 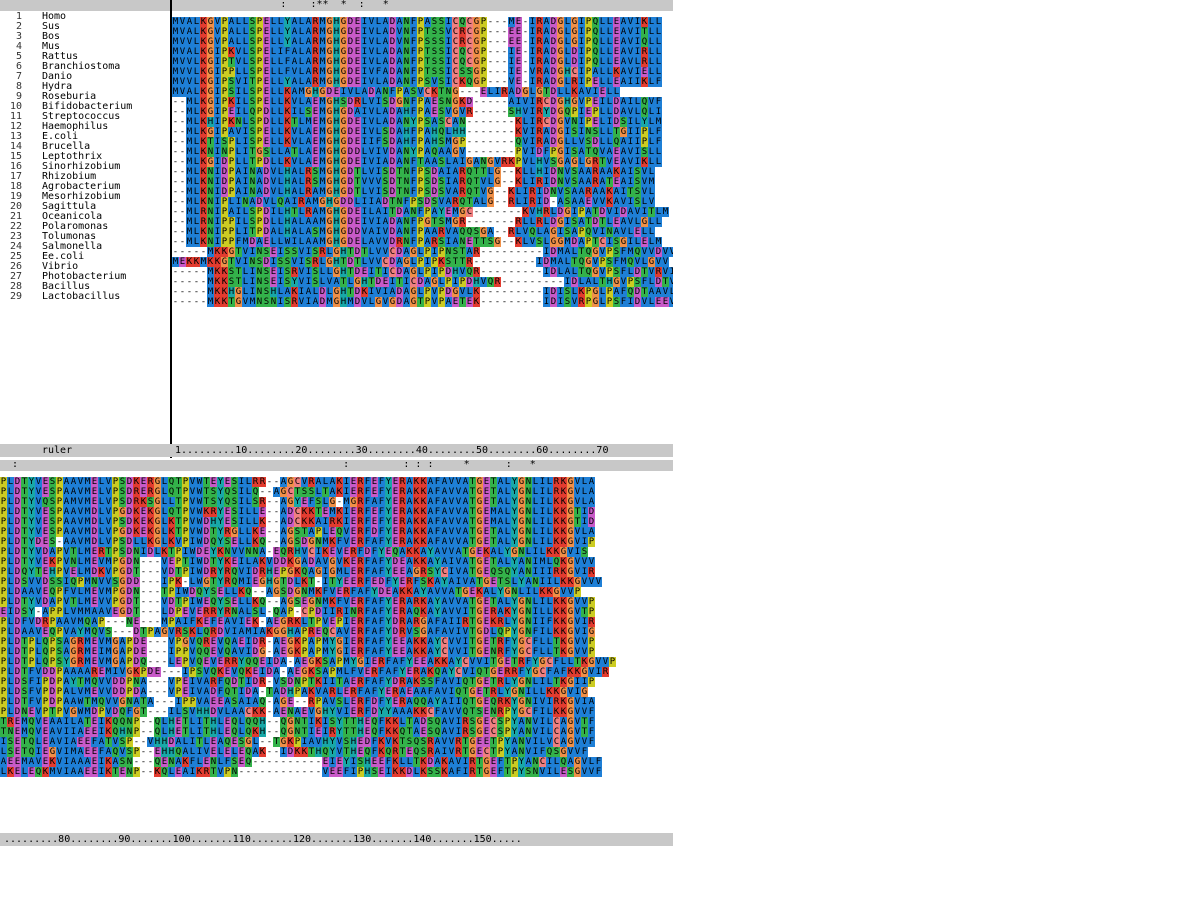 I want to click on conservation-bar-top: : :** * : *, so click(x=422, y=5).